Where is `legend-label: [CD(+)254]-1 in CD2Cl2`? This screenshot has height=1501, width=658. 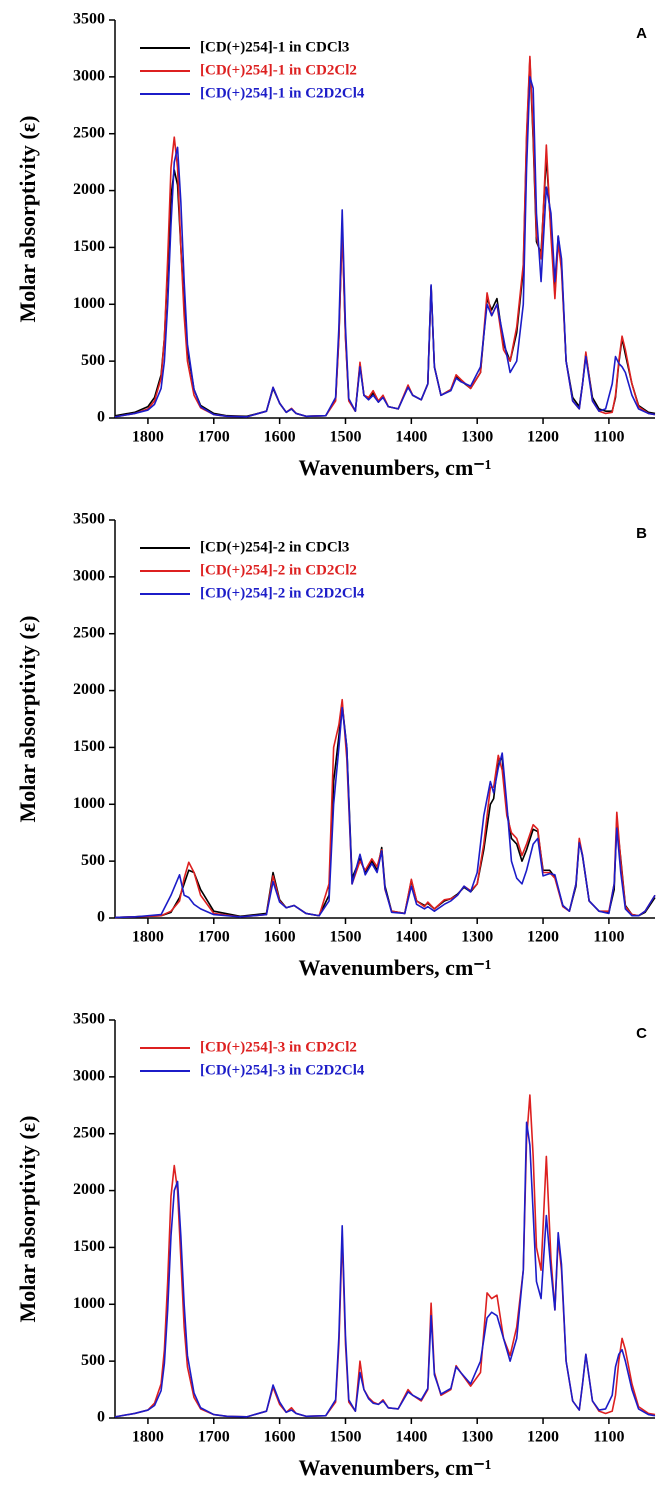 legend-label: [CD(+)254]-1 in CD2Cl2 is located at coordinates (278, 70).